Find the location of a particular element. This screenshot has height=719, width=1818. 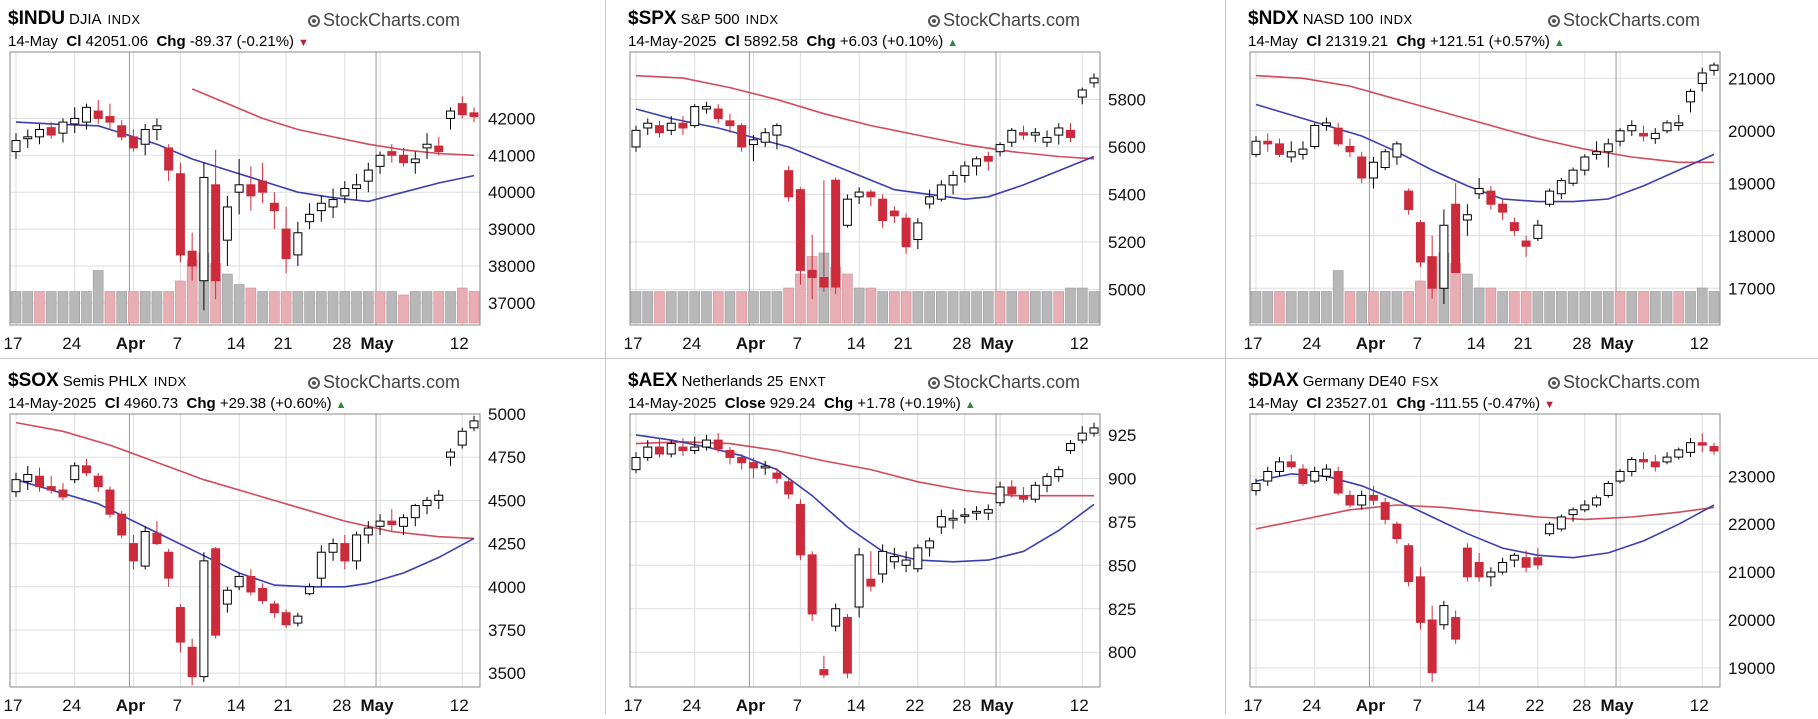

x-tick-label: 12 is located at coordinates (1079, 343).